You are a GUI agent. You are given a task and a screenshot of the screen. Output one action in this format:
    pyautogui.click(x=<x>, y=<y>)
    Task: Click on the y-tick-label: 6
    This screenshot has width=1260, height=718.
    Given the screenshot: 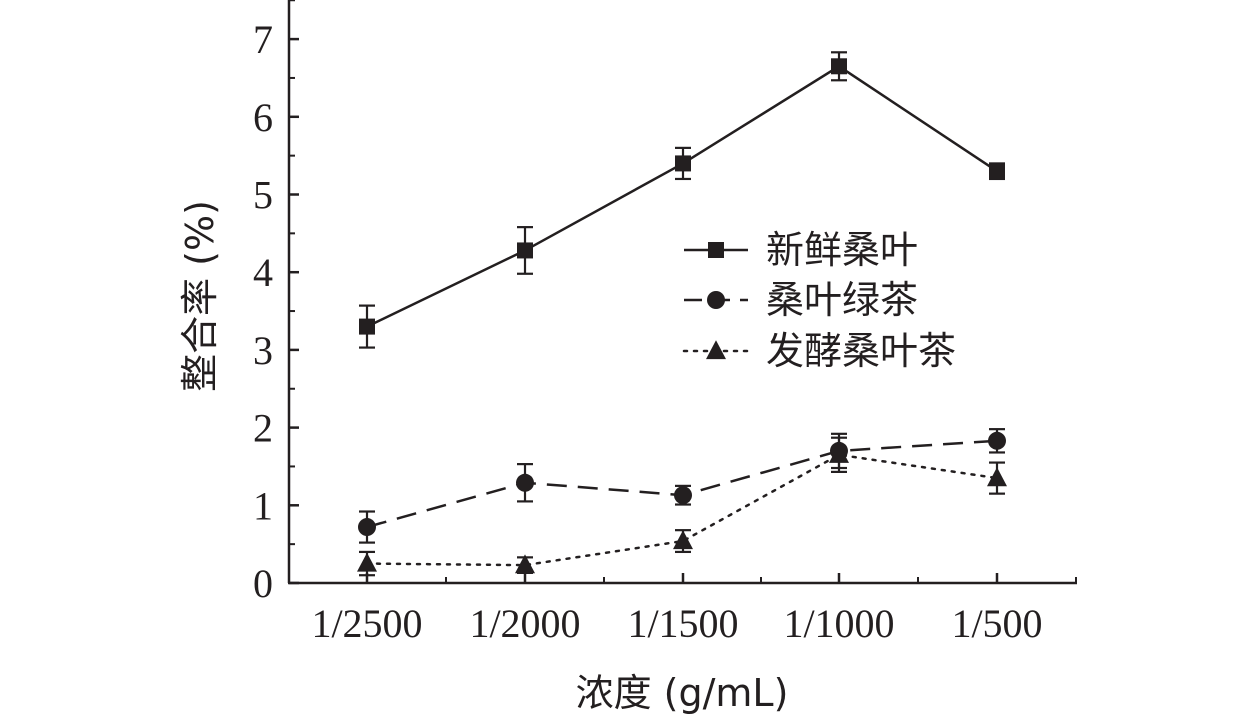 What is the action you would take?
    pyautogui.click(x=263, y=117)
    